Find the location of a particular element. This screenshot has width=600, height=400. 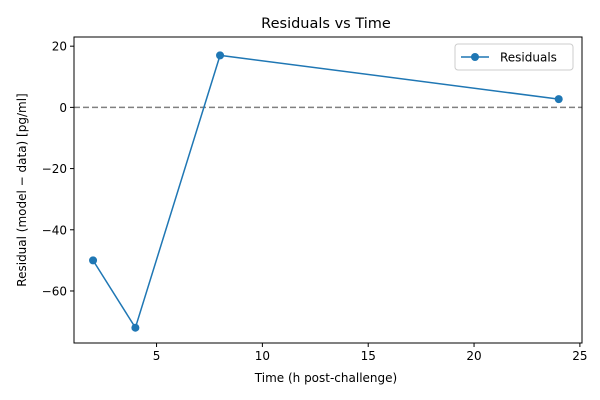

x-tick-label: 20 is located at coordinates (473, 356).